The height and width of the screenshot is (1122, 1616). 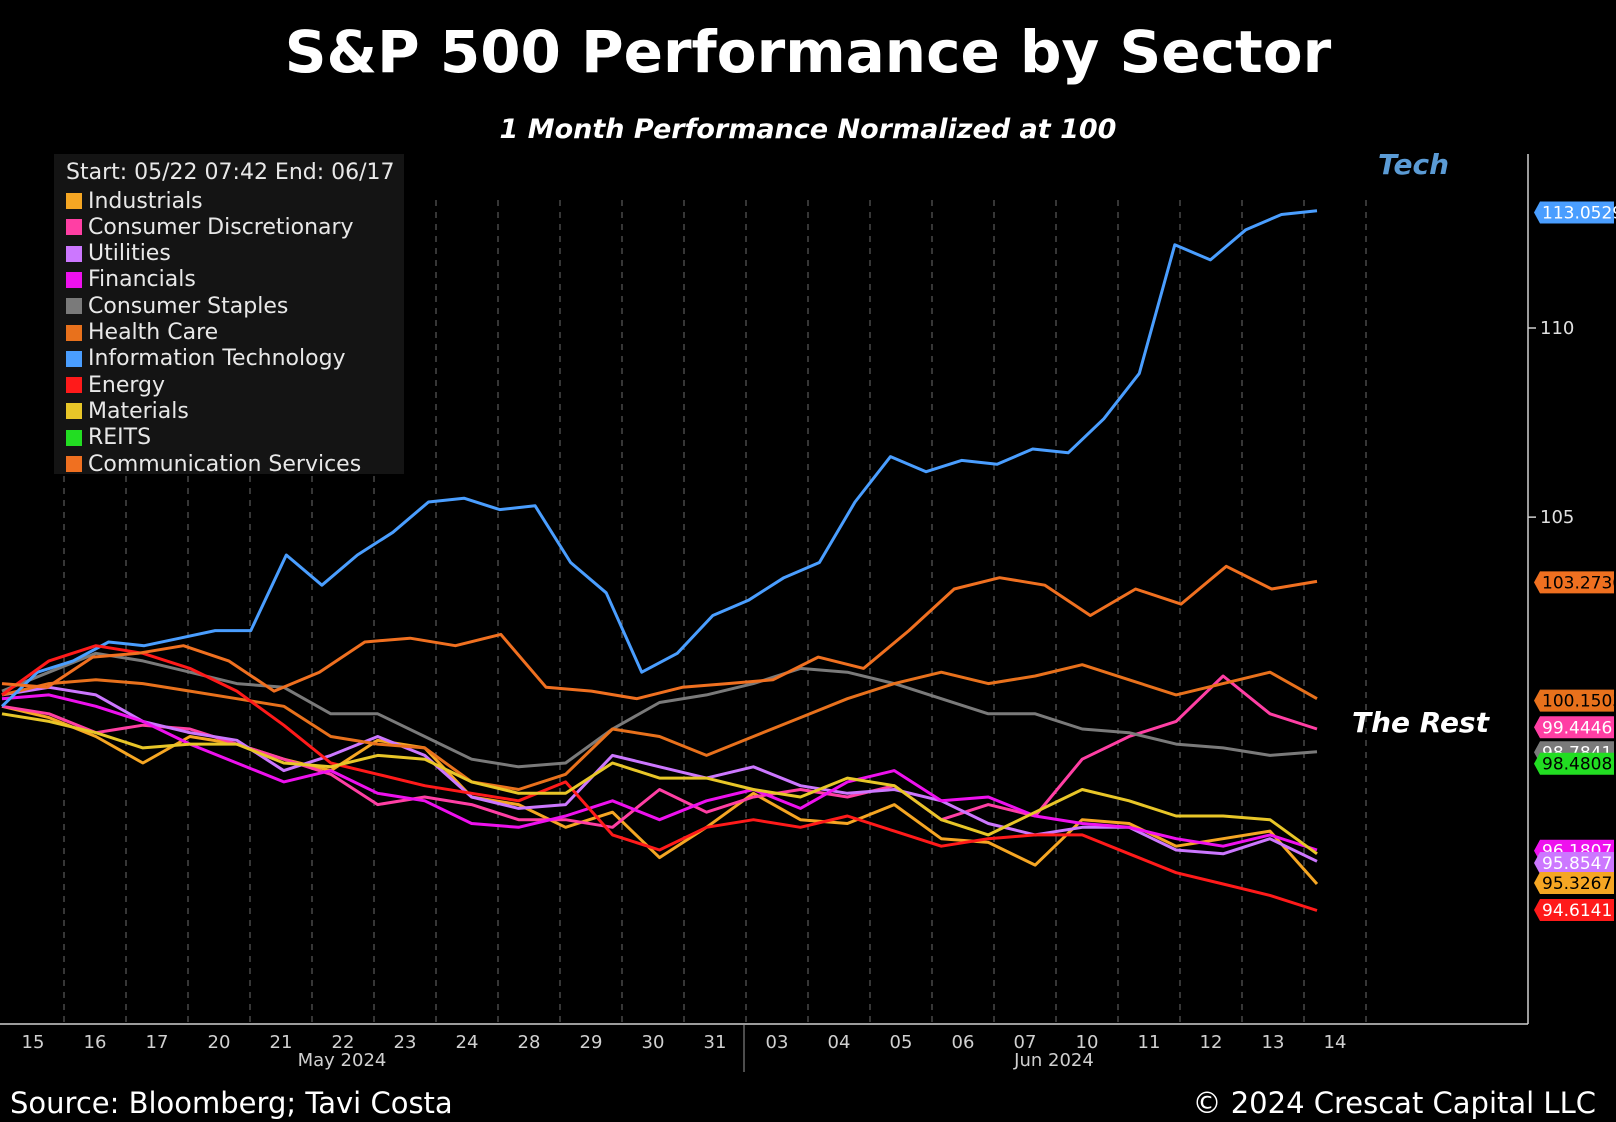 What do you see at coordinates (591, 1042) in the screenshot?
I see `x-tick-label: 29` at bounding box center [591, 1042].